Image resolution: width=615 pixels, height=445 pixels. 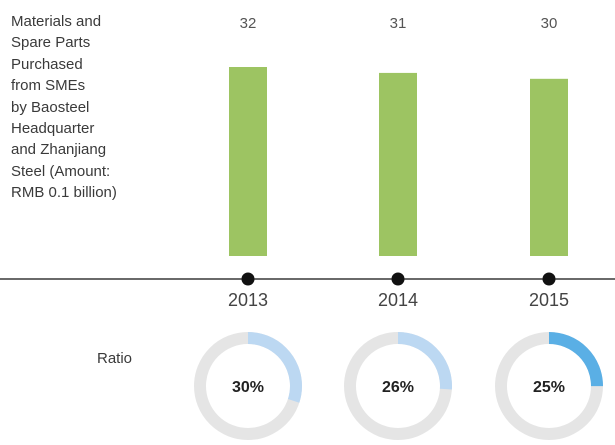 I want to click on ratio-ring-arc-2015, so click(x=549, y=386).